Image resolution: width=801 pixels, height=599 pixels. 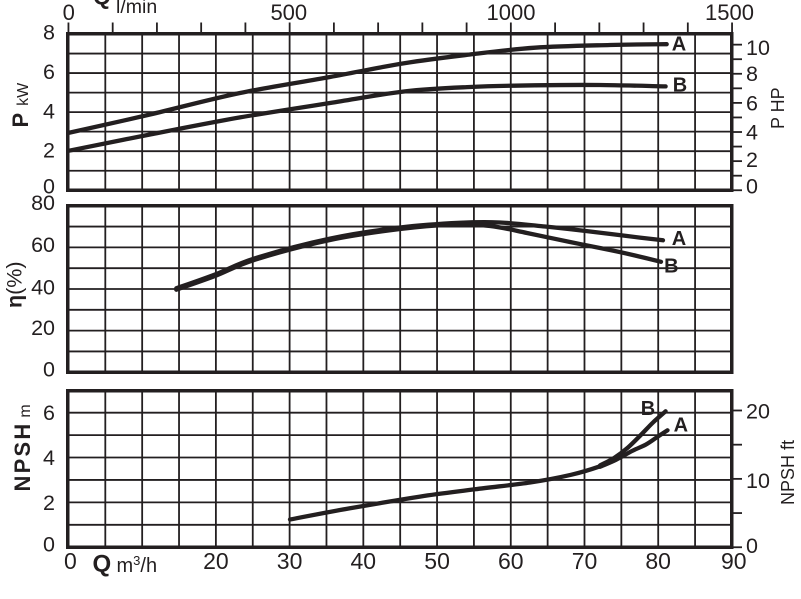 What do you see at coordinates (437, 561) in the screenshot?
I see `svg-text: 50` at bounding box center [437, 561].